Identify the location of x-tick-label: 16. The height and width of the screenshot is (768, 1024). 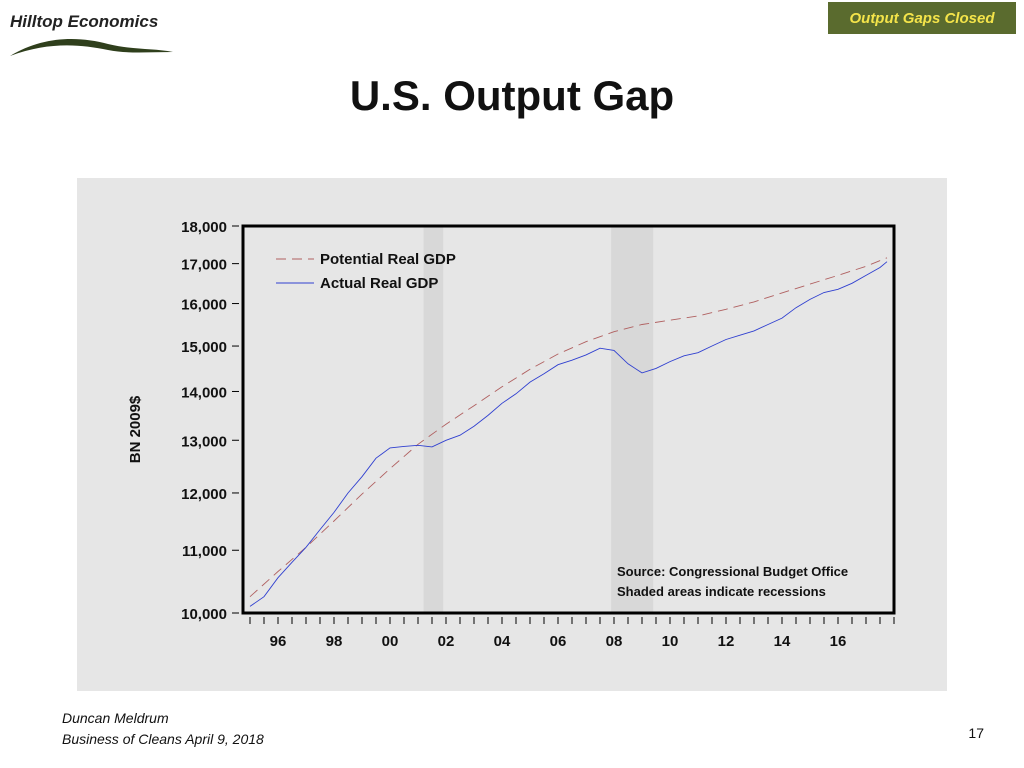
(838, 641).